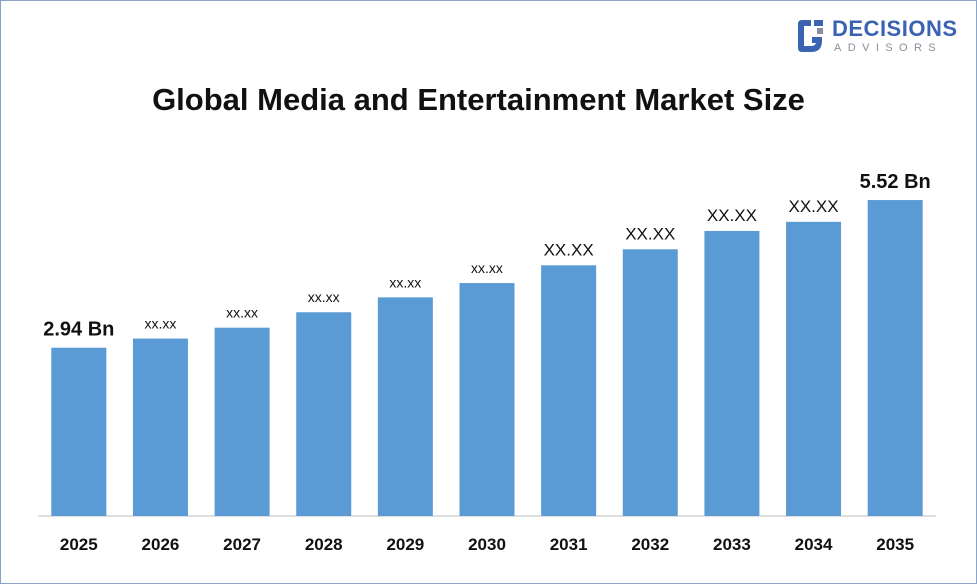 Image resolution: width=977 pixels, height=584 pixels. What do you see at coordinates (813, 206) in the screenshot?
I see `data-label-2034: XX.XX` at bounding box center [813, 206].